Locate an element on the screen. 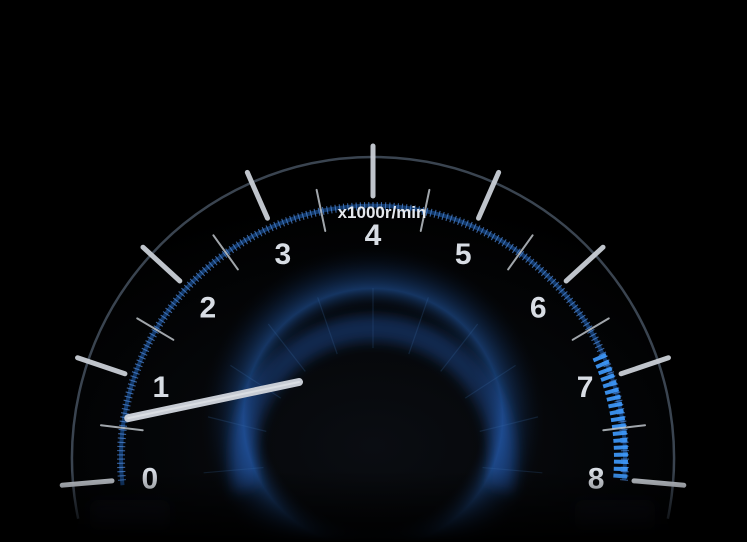 The width and height of the screenshot is (747, 542). needle-bar is located at coordinates (213, 400).